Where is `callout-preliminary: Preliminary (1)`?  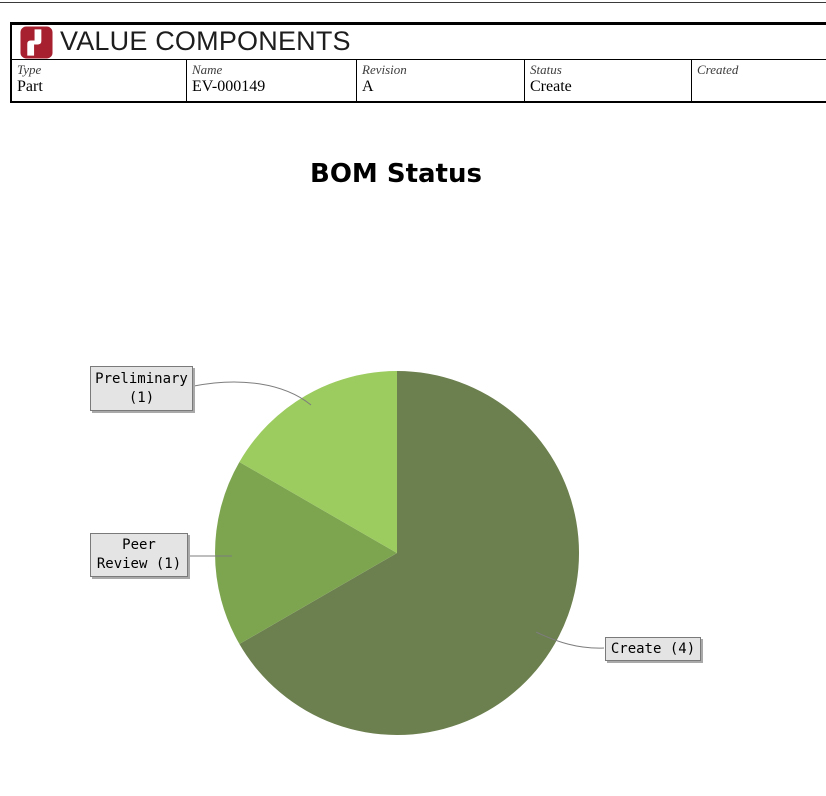 callout-preliminary: Preliminary (1) is located at coordinates (141, 388).